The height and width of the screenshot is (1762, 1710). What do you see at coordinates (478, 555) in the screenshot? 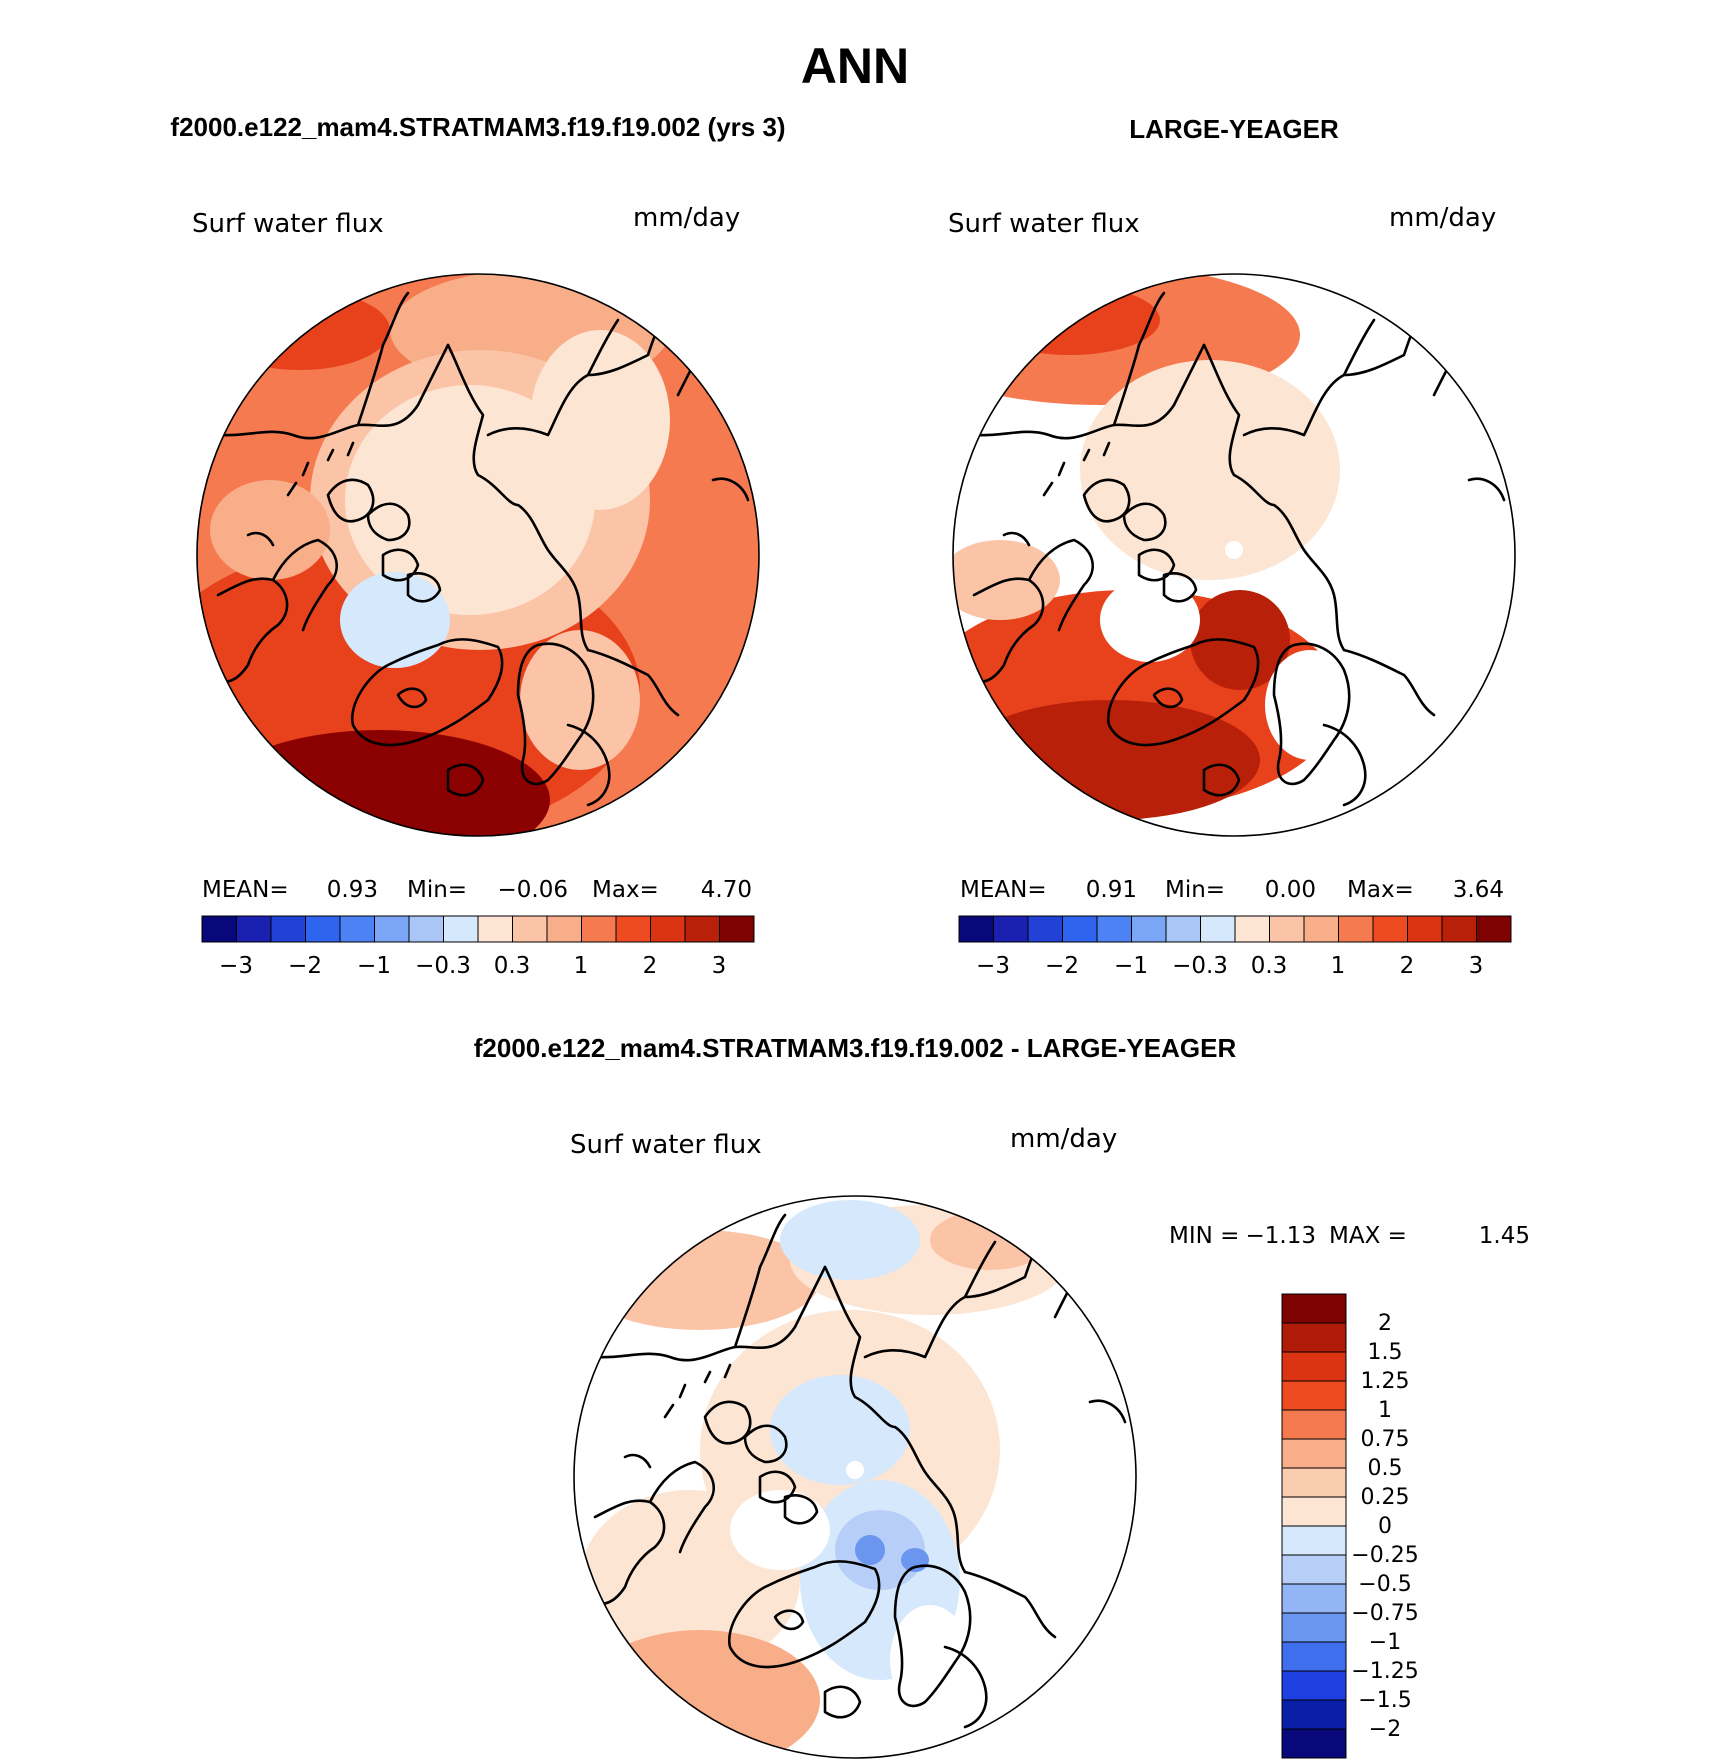
I see `polar-map-model` at bounding box center [478, 555].